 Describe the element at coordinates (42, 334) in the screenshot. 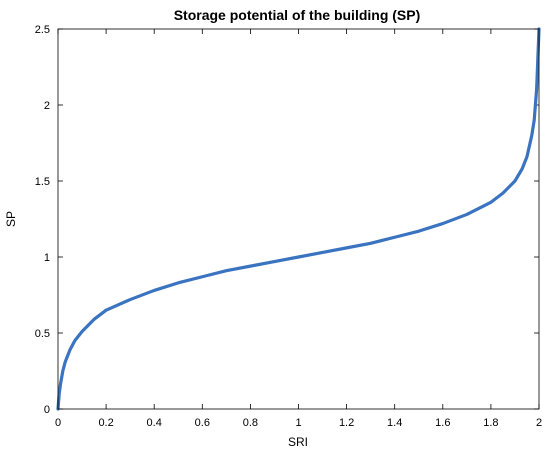

I see `y-tick-label: 0.5` at that location.